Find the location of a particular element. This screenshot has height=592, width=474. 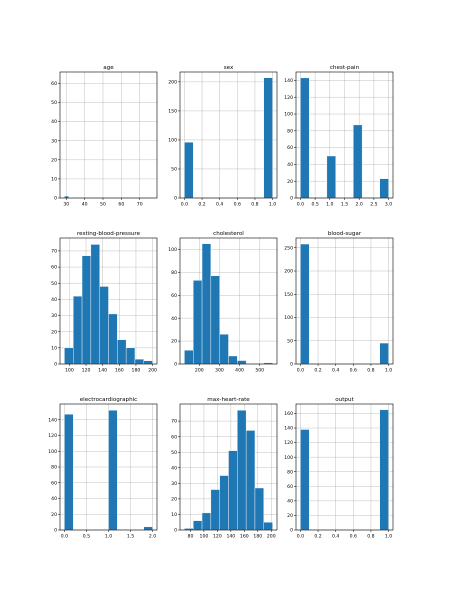

subplot-title: output is located at coordinates (344, 400).